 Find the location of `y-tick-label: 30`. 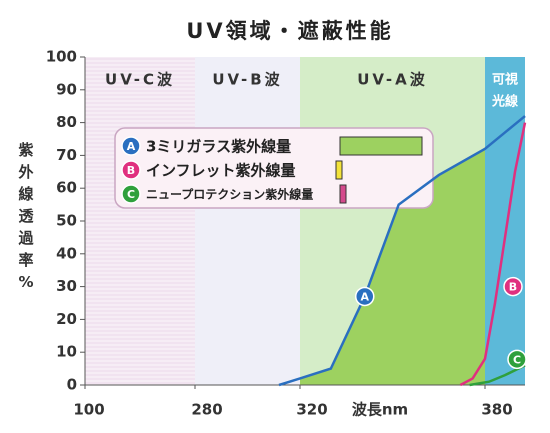

y-tick-label: 30 is located at coordinates (66, 286).